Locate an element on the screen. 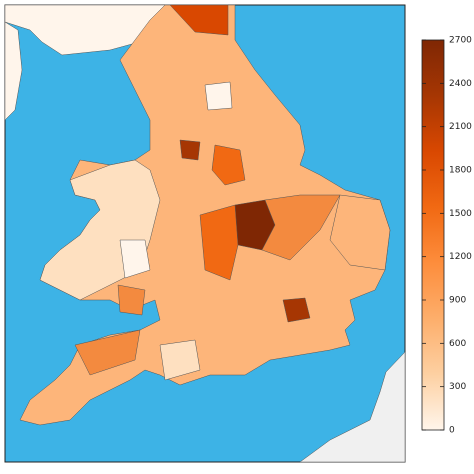 The width and height of the screenshot is (474, 474). france is located at coordinates (352, 407).